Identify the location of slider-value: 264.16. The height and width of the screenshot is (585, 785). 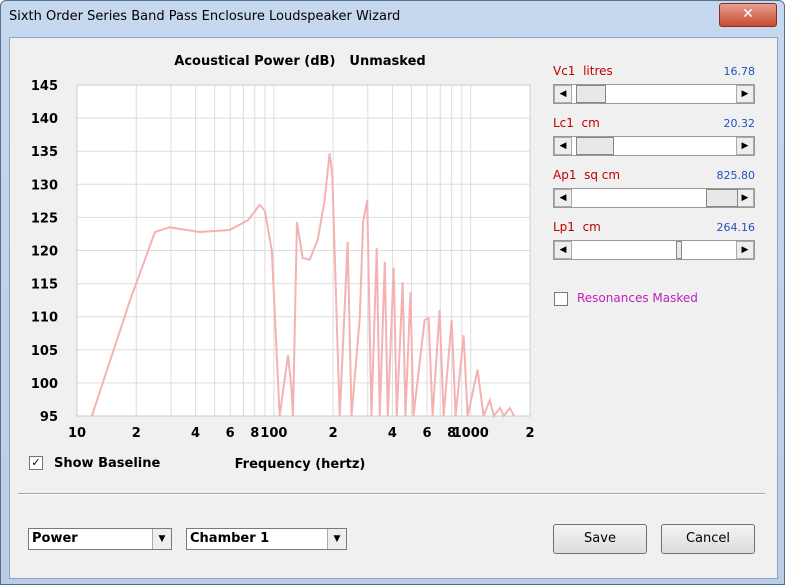
(736, 227).